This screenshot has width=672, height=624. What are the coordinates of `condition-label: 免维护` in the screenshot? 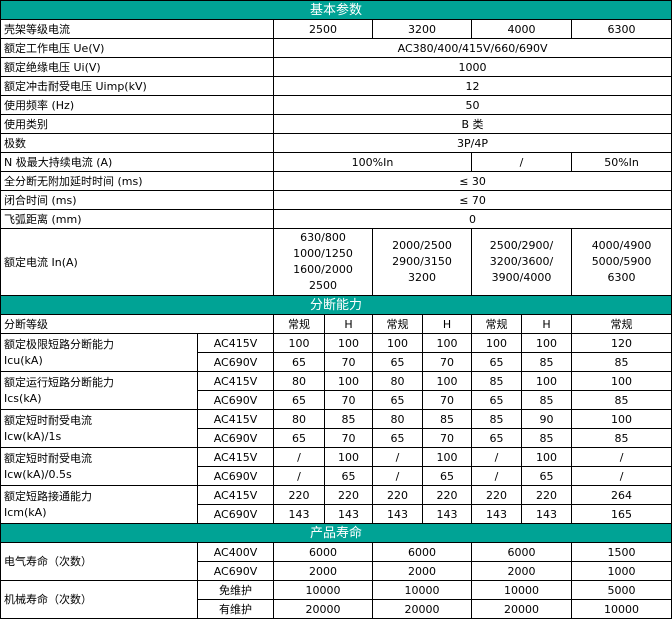 It's located at (235, 590).